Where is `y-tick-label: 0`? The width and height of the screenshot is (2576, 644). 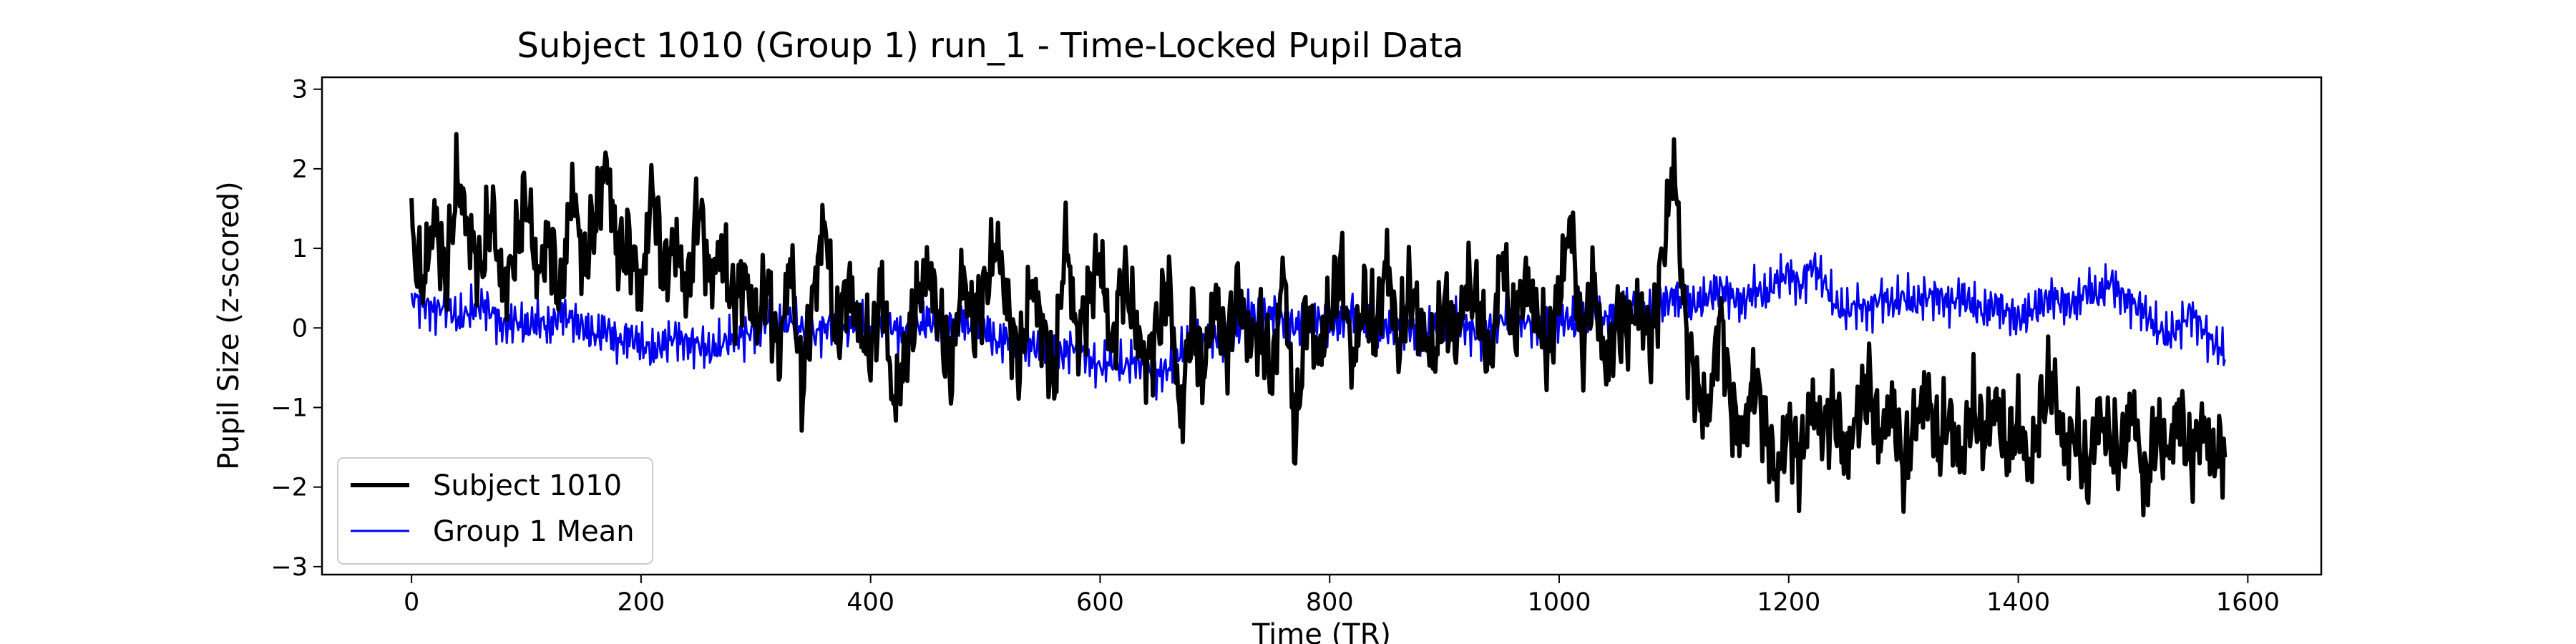 y-tick-label: 0 is located at coordinates (300, 328).